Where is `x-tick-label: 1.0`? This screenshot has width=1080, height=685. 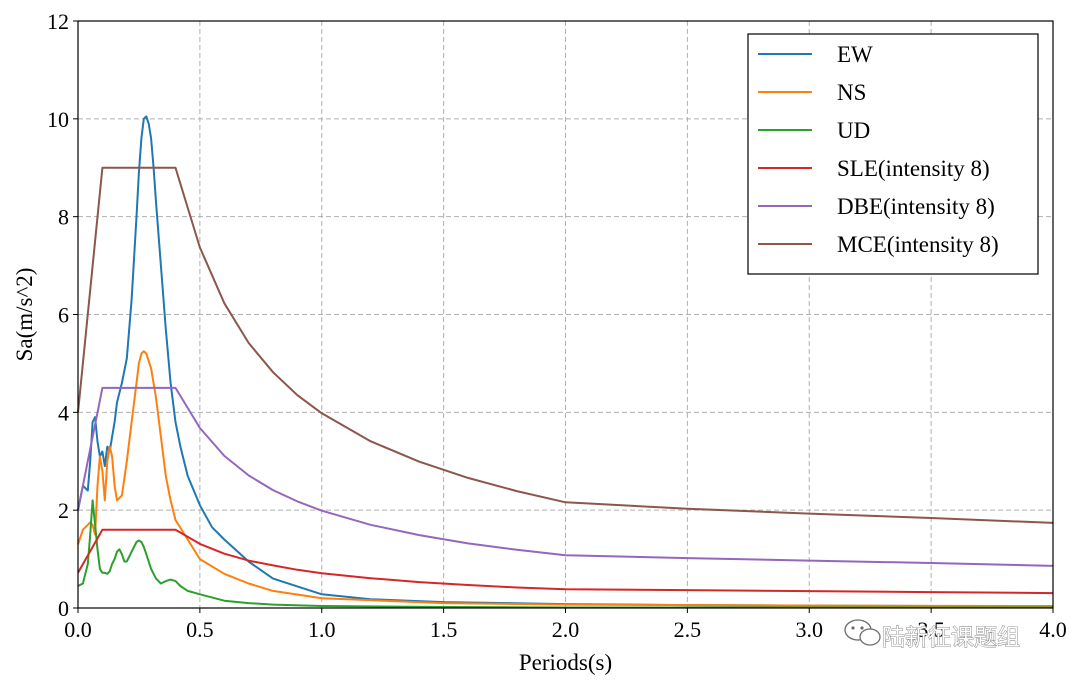
x-tick-label: 1.0 is located at coordinates (322, 629).